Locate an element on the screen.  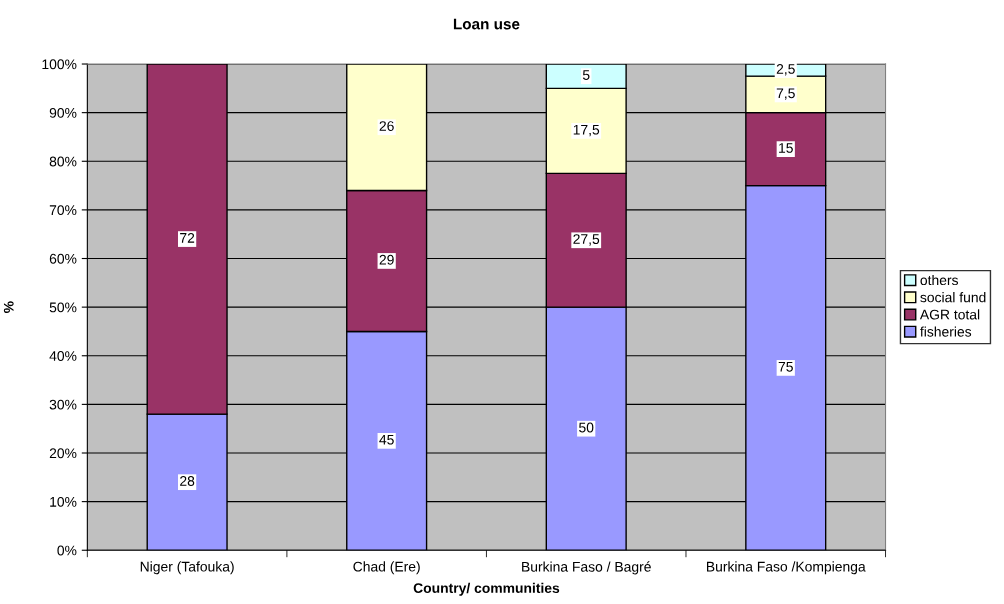
legend-label: others is located at coordinates (939, 280).